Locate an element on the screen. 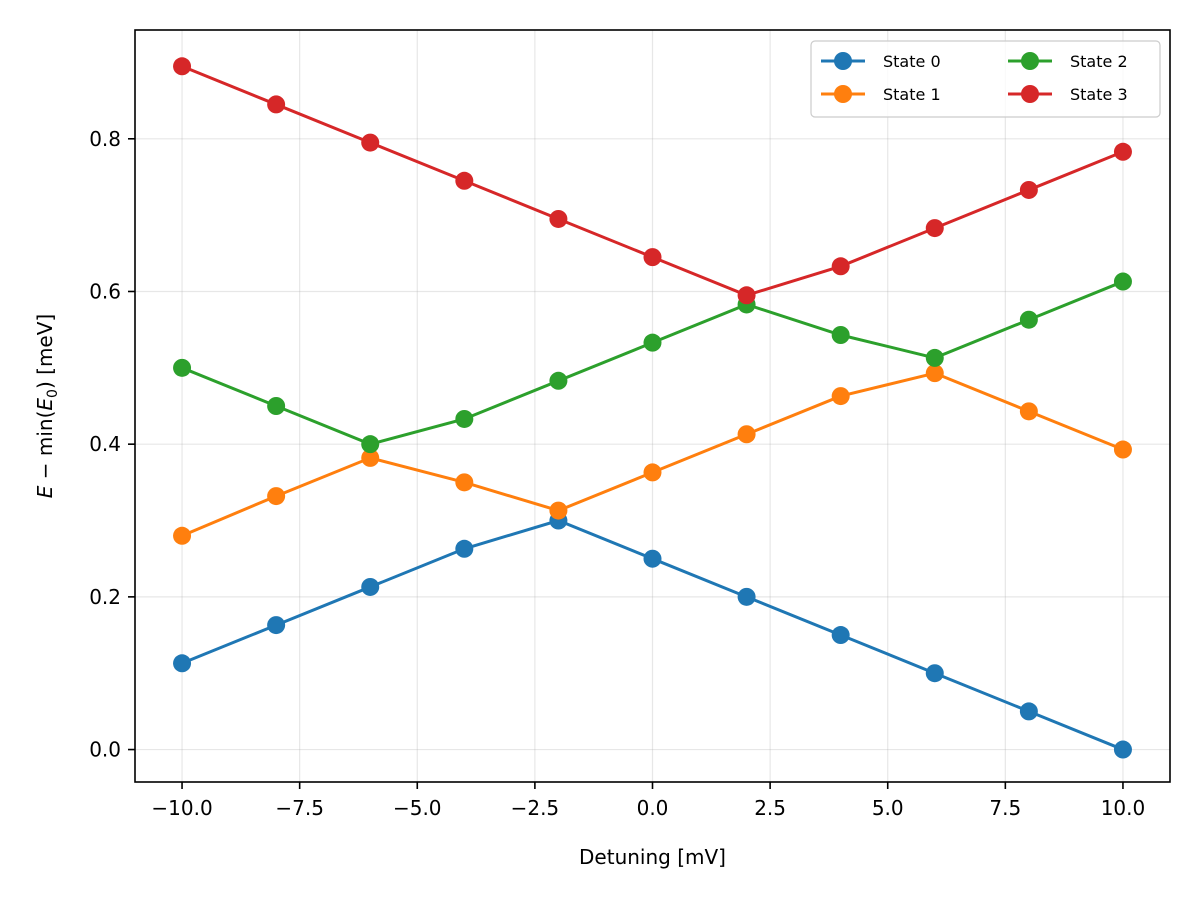 The image size is (1200, 900). legend-item: State 0 is located at coordinates (881, 61).